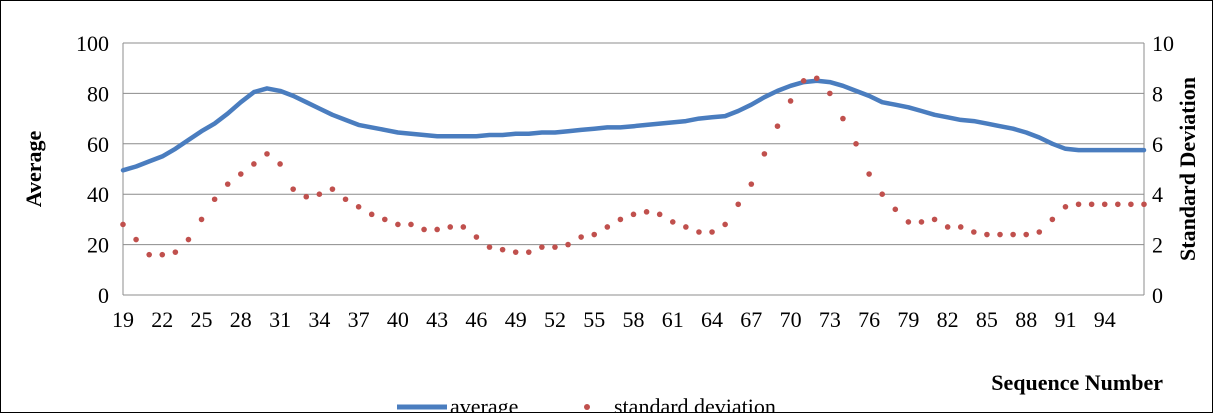  What do you see at coordinates (712, 319) in the screenshot?
I see `x-tick-label: 64` at bounding box center [712, 319].